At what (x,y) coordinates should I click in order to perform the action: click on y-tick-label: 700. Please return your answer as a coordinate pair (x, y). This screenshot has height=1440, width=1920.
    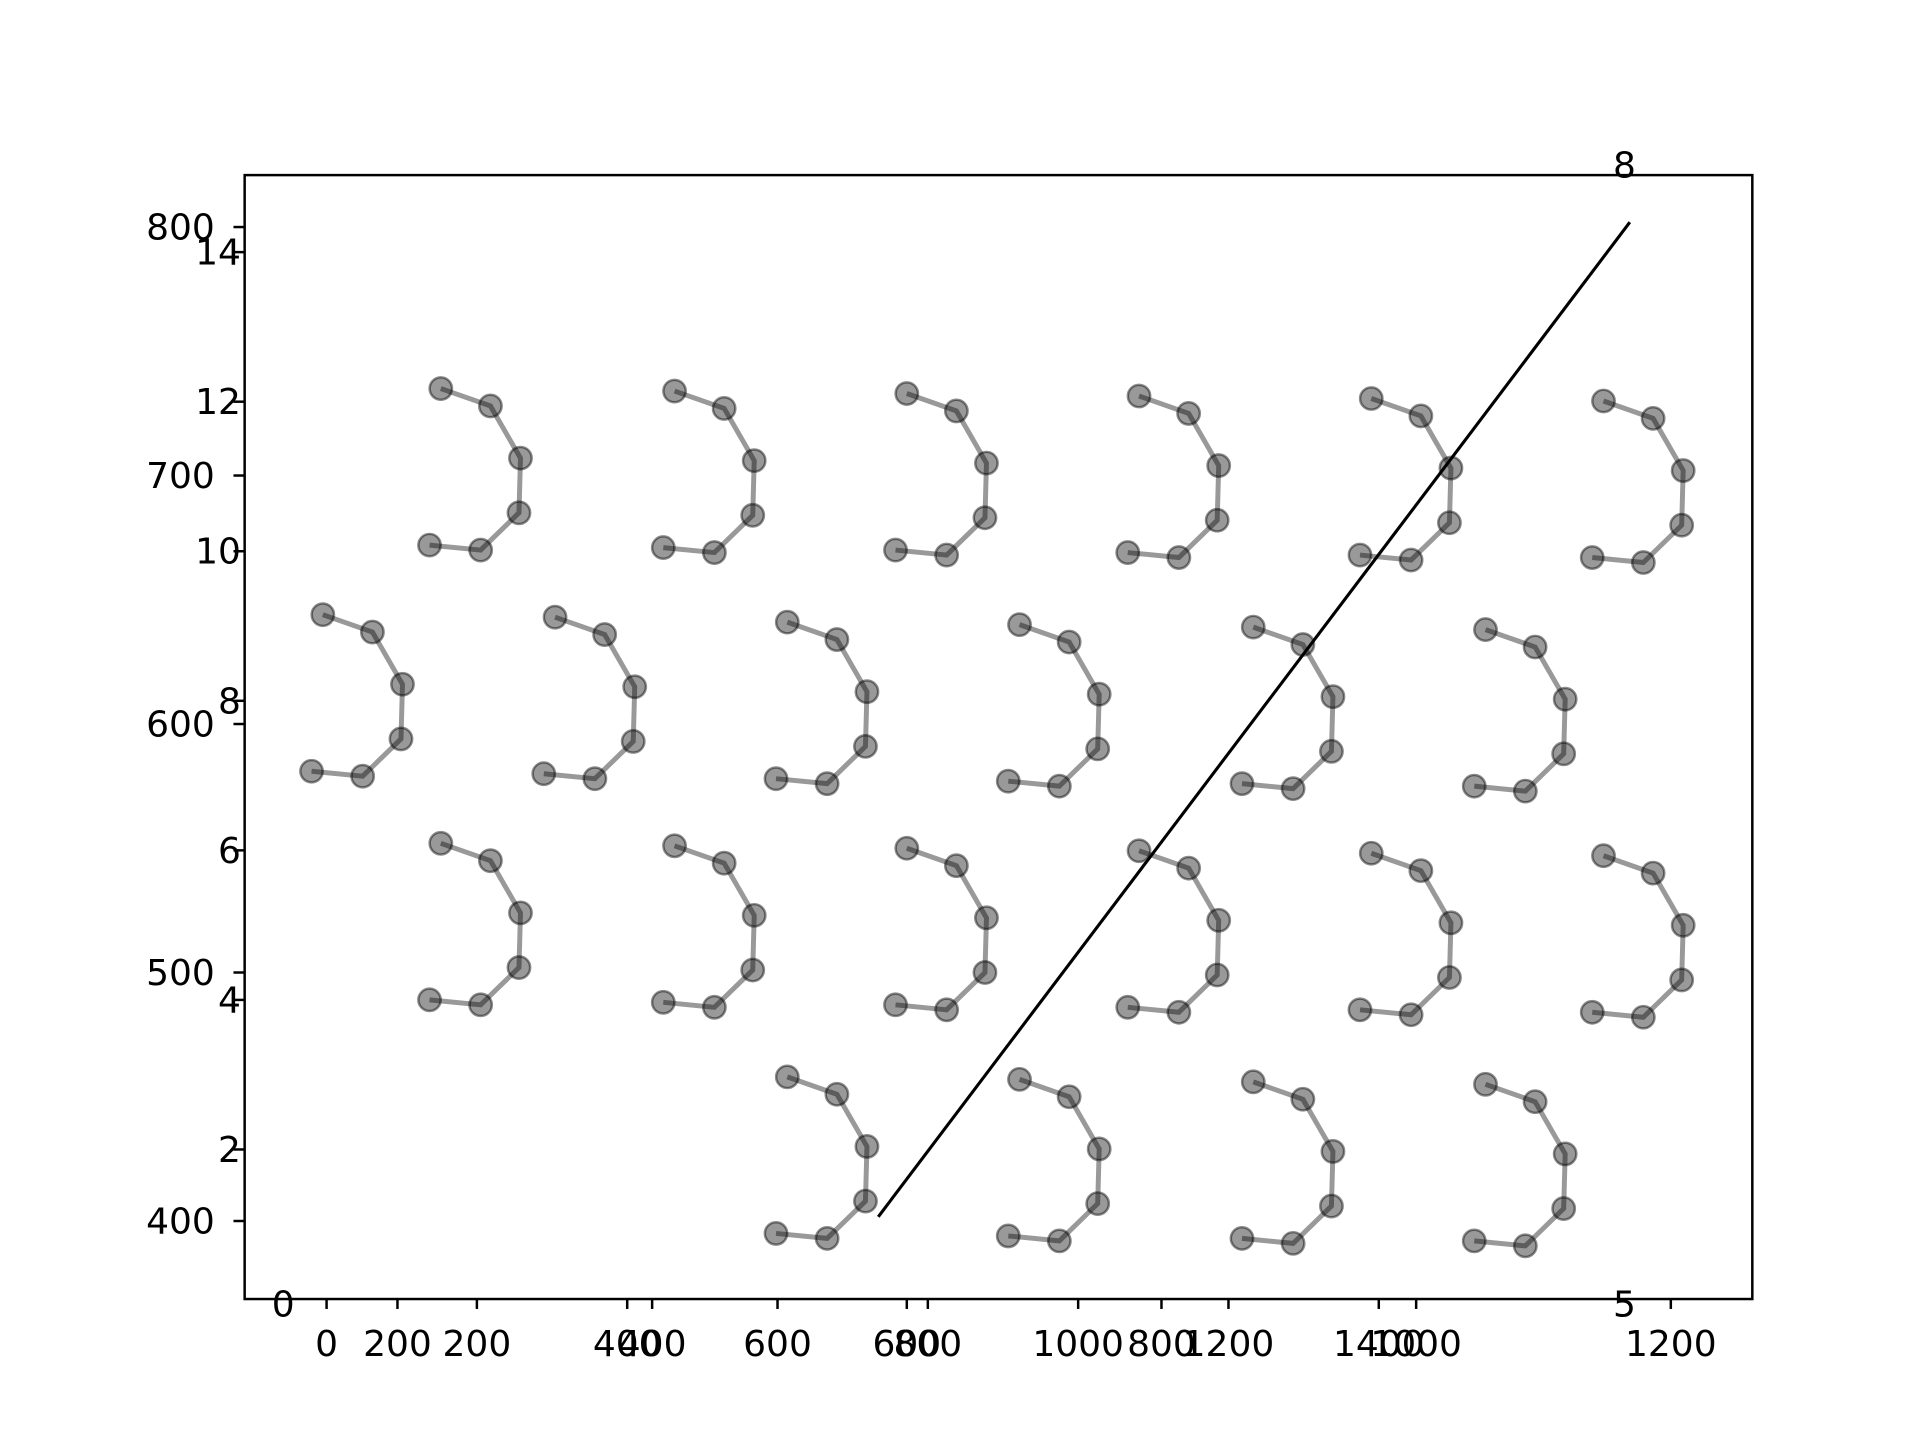
    Looking at the image, I should click on (180, 476).